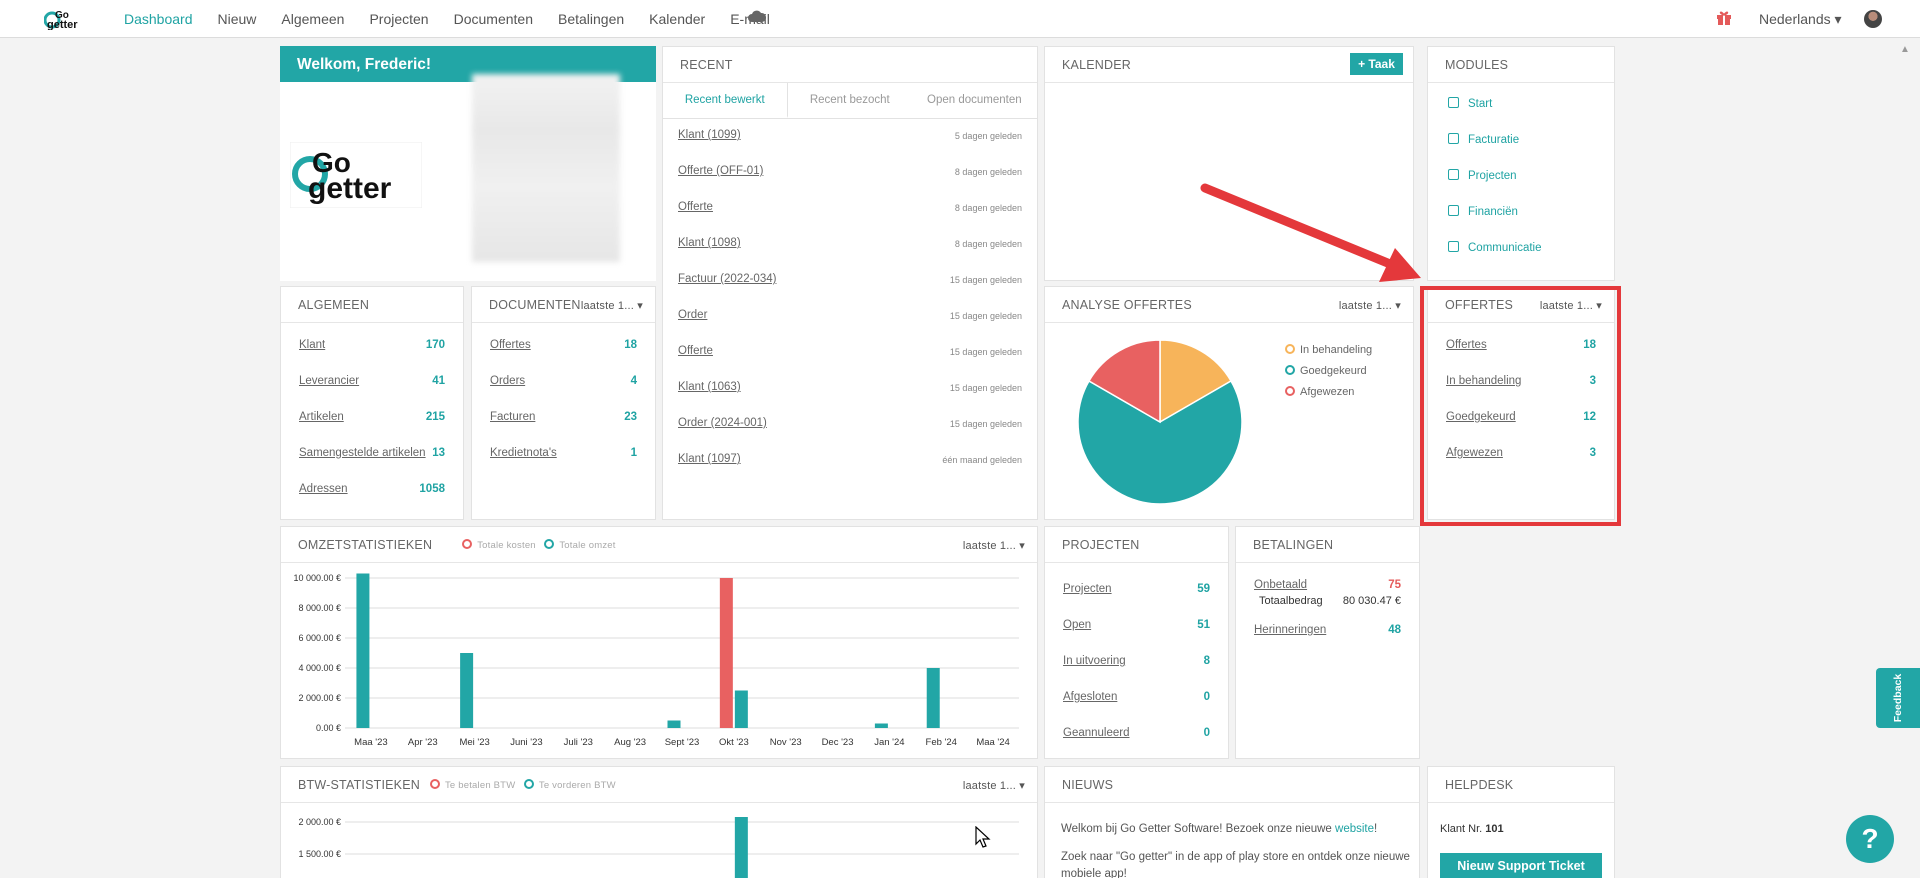  I want to click on documenten-dropdown: laatste 1... ▾, so click(612, 305).